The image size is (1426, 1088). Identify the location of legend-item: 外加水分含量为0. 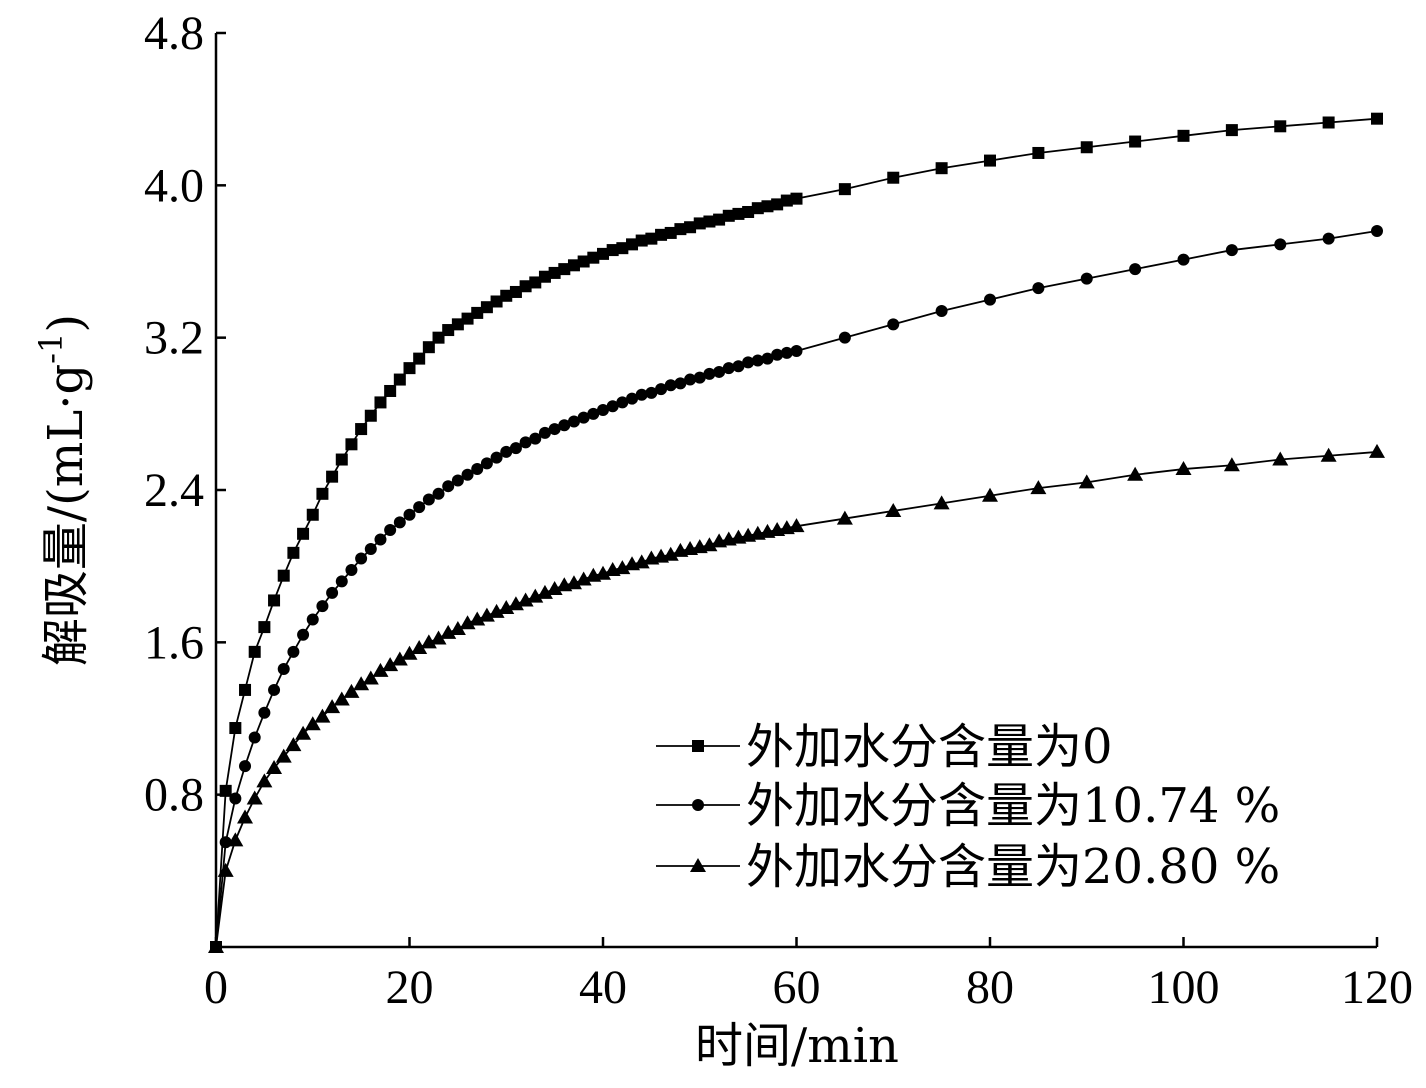
(884, 747).